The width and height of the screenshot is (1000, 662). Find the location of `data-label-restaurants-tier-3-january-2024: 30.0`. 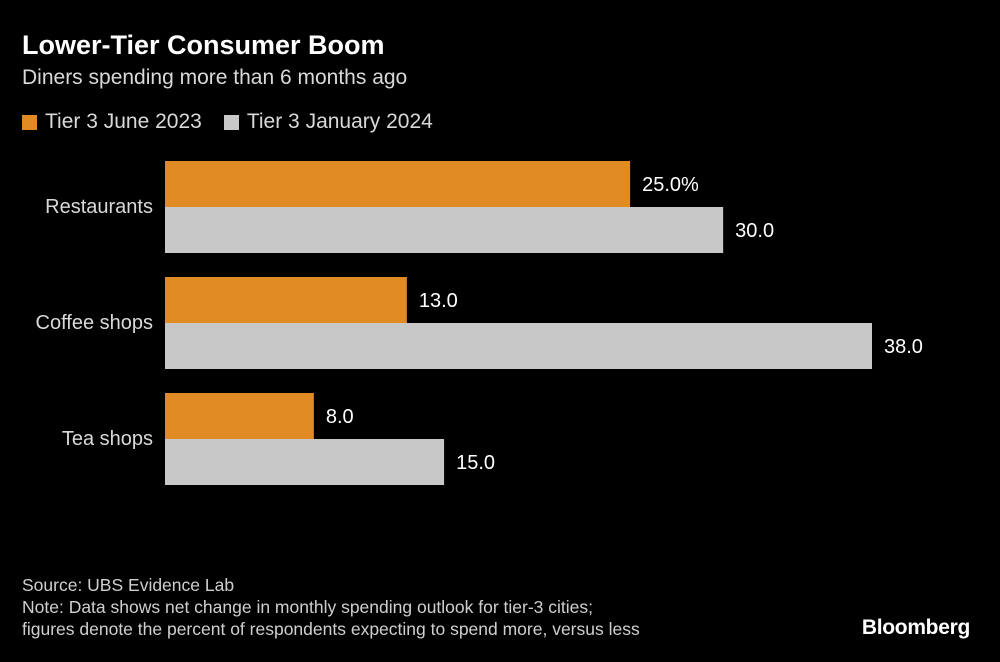

data-label-restaurants-tier-3-january-2024: 30.0 is located at coordinates (754, 231).